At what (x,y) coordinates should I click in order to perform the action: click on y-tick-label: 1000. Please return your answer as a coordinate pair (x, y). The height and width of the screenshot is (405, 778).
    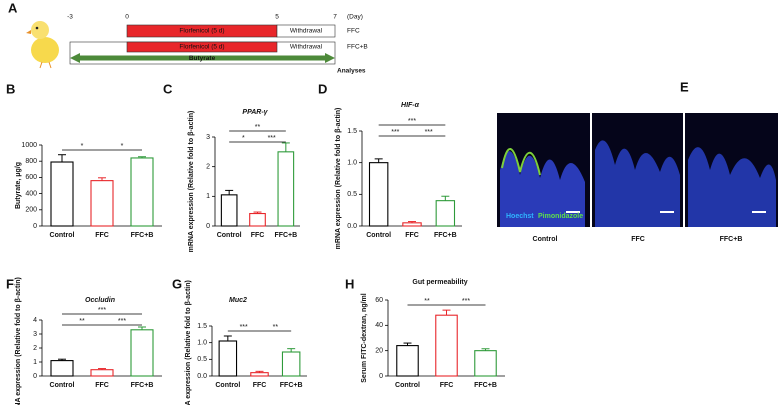
    Looking at the image, I should click on (29, 145).